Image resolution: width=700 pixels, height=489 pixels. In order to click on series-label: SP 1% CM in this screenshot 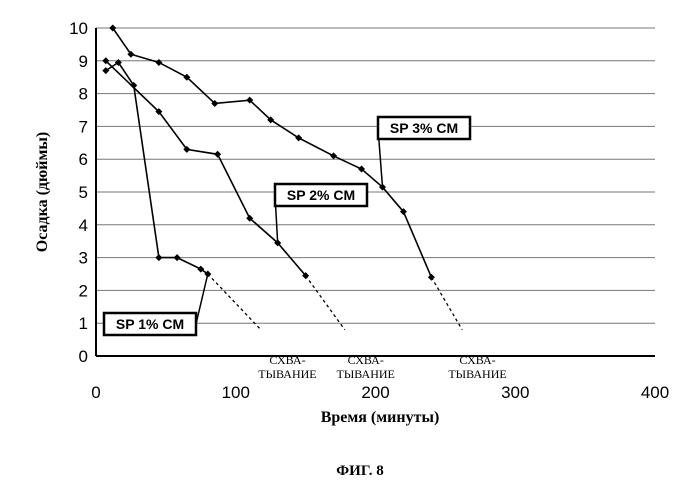, I will do `click(150, 324)`.